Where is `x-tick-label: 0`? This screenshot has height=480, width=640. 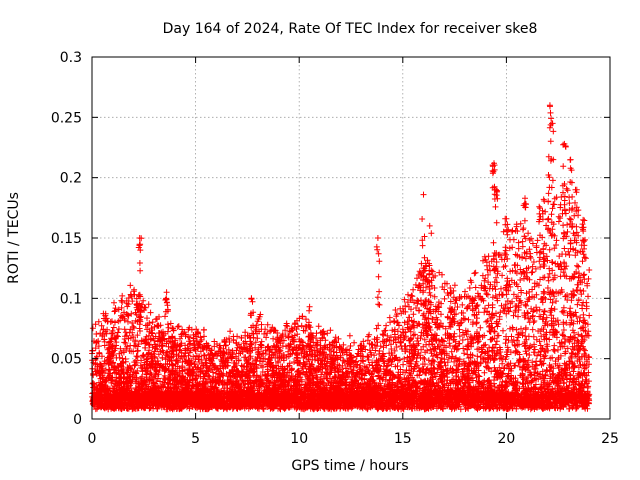 x-tick-label: 0 is located at coordinates (92, 439).